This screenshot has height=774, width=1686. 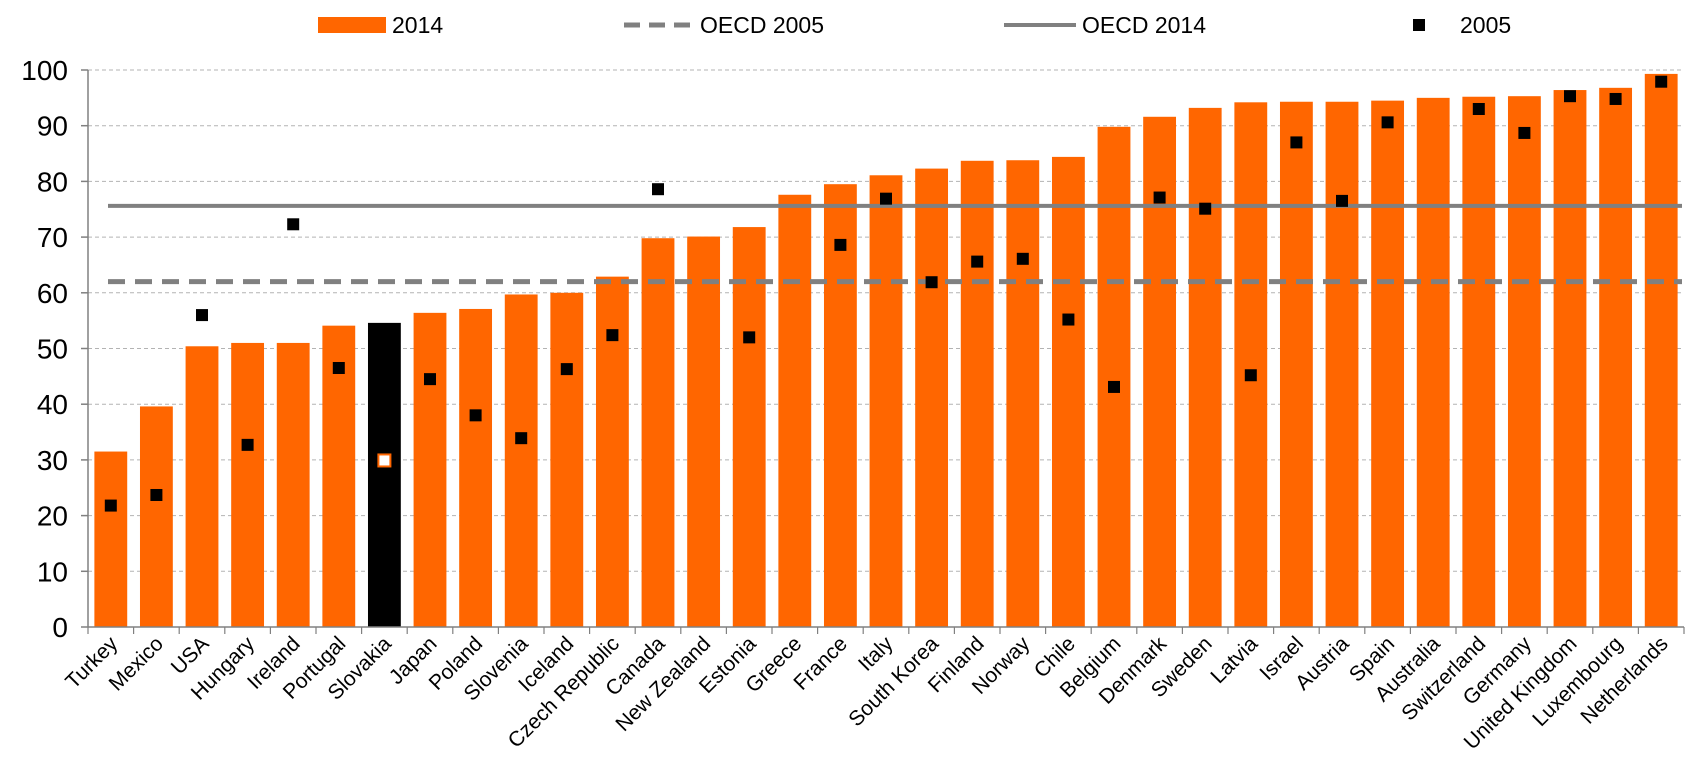 What do you see at coordinates (1068, 391) in the screenshot?
I see `bar-chile` at bounding box center [1068, 391].